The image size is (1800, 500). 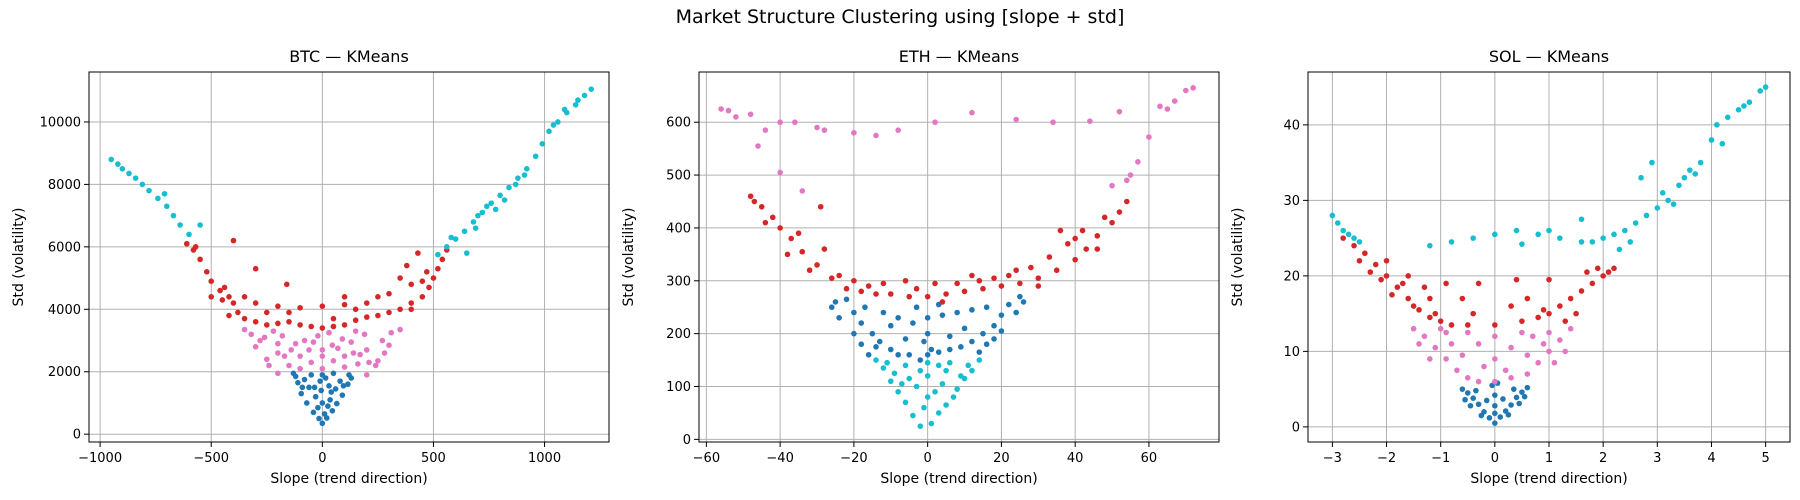 I want to click on x-tick-label: 500, so click(x=433, y=458).